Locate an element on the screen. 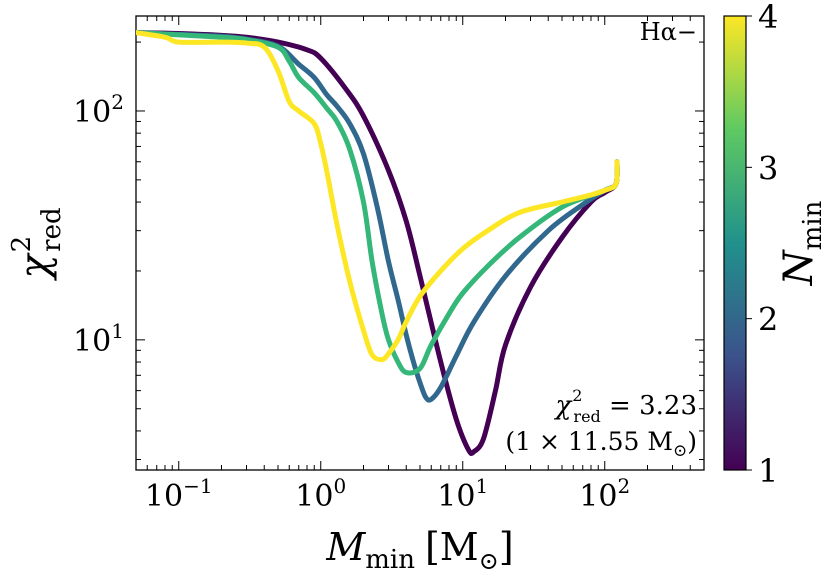 The width and height of the screenshot is (830, 570). annotation-chi-sub: red is located at coordinates (586, 416).